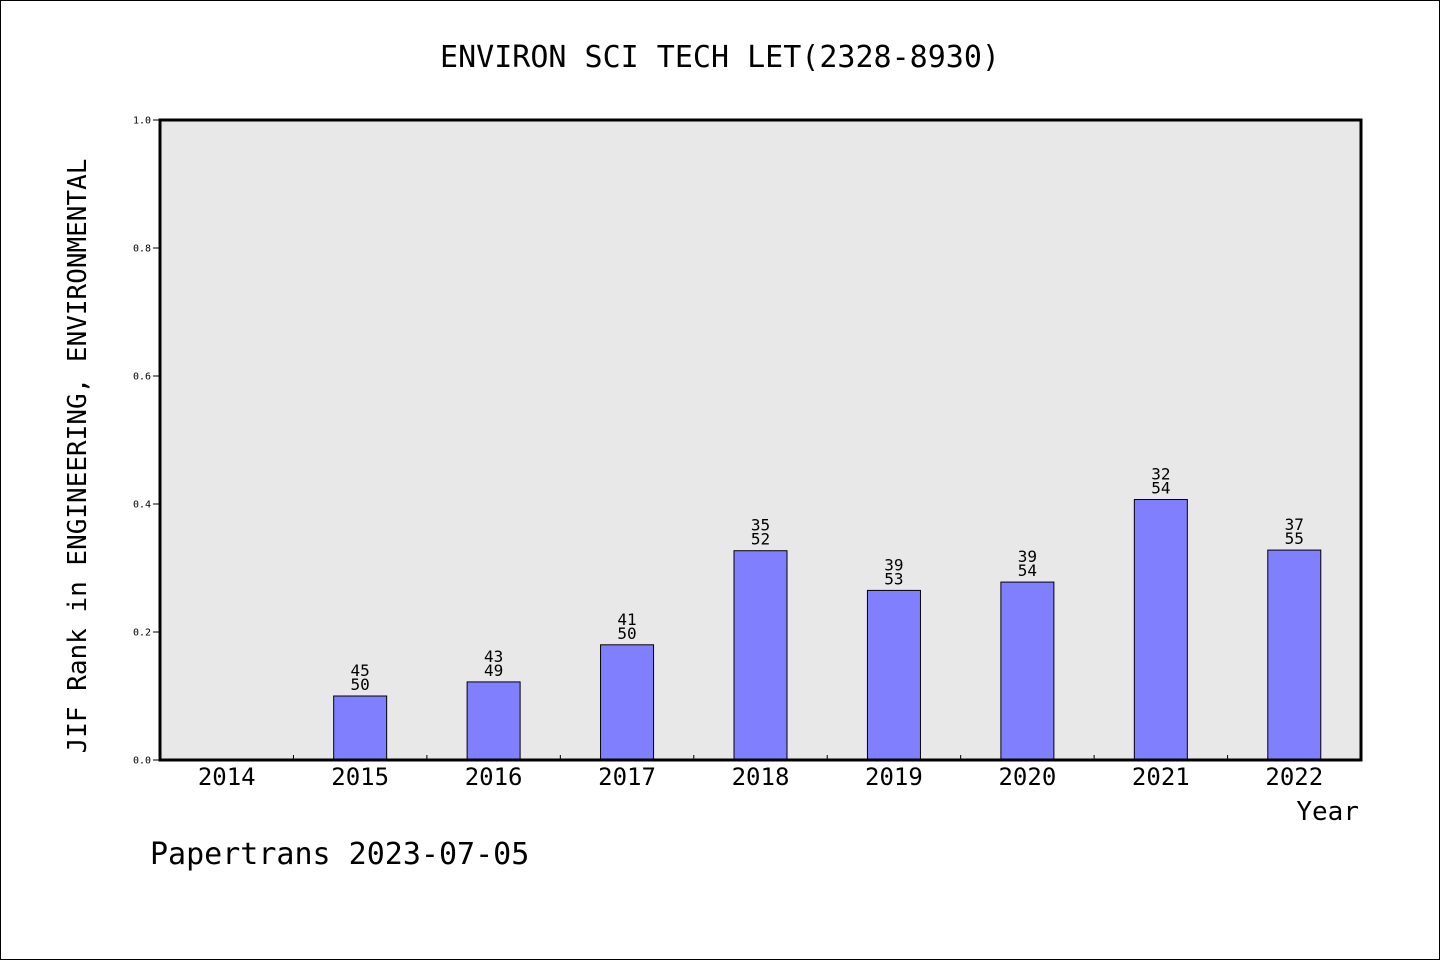  What do you see at coordinates (142, 377) in the screenshot?
I see `y-tick-label: 0.6` at bounding box center [142, 377].